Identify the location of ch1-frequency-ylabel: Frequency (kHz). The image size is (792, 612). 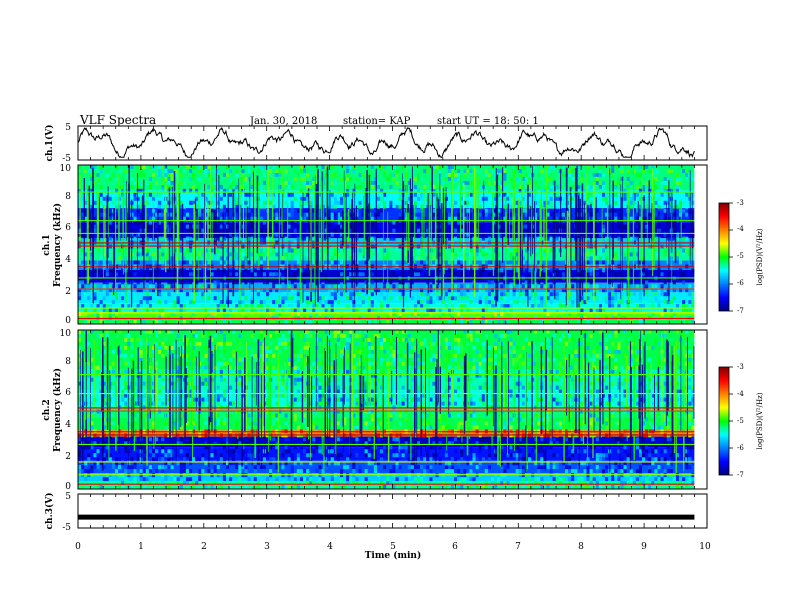
(57, 245).